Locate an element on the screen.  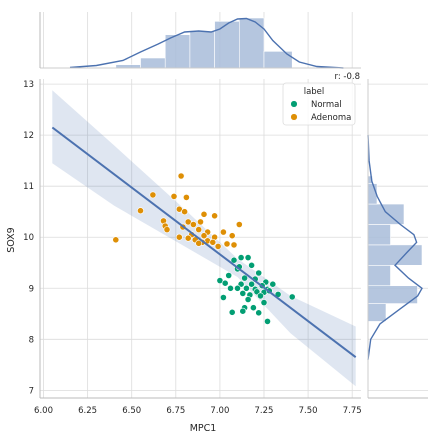
right-marginal is located at coordinates (395, 238).